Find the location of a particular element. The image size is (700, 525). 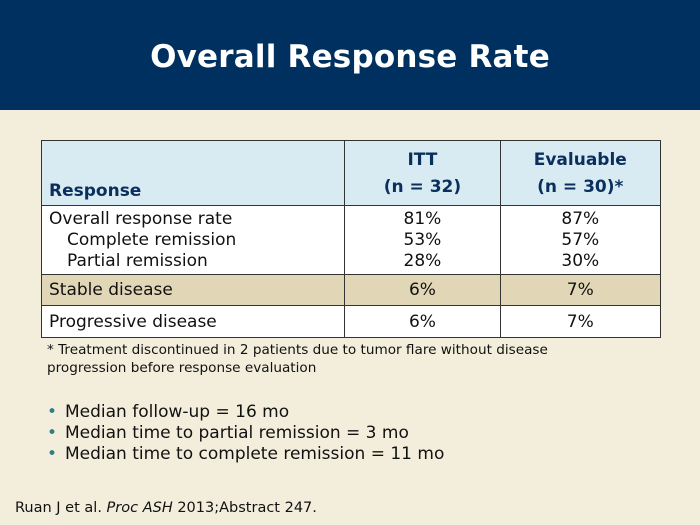

row-label-overall: Overall response rate is located at coordinates (141, 219).